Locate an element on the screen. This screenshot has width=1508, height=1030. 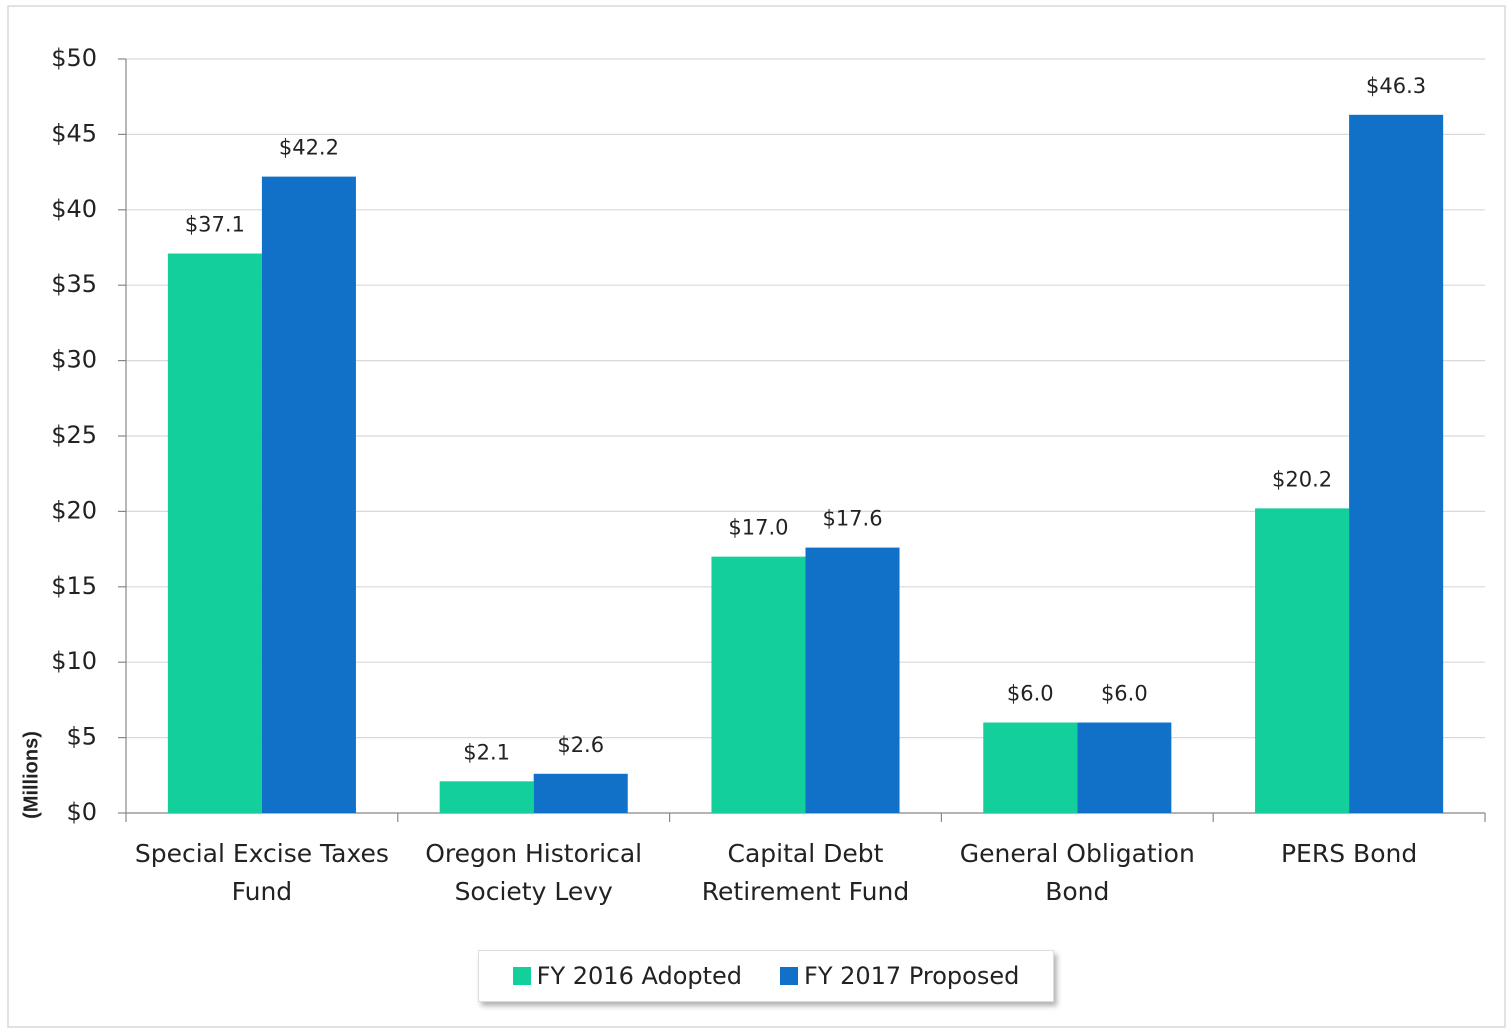
legend-label: FY 2016 Adopted is located at coordinates (639, 976).